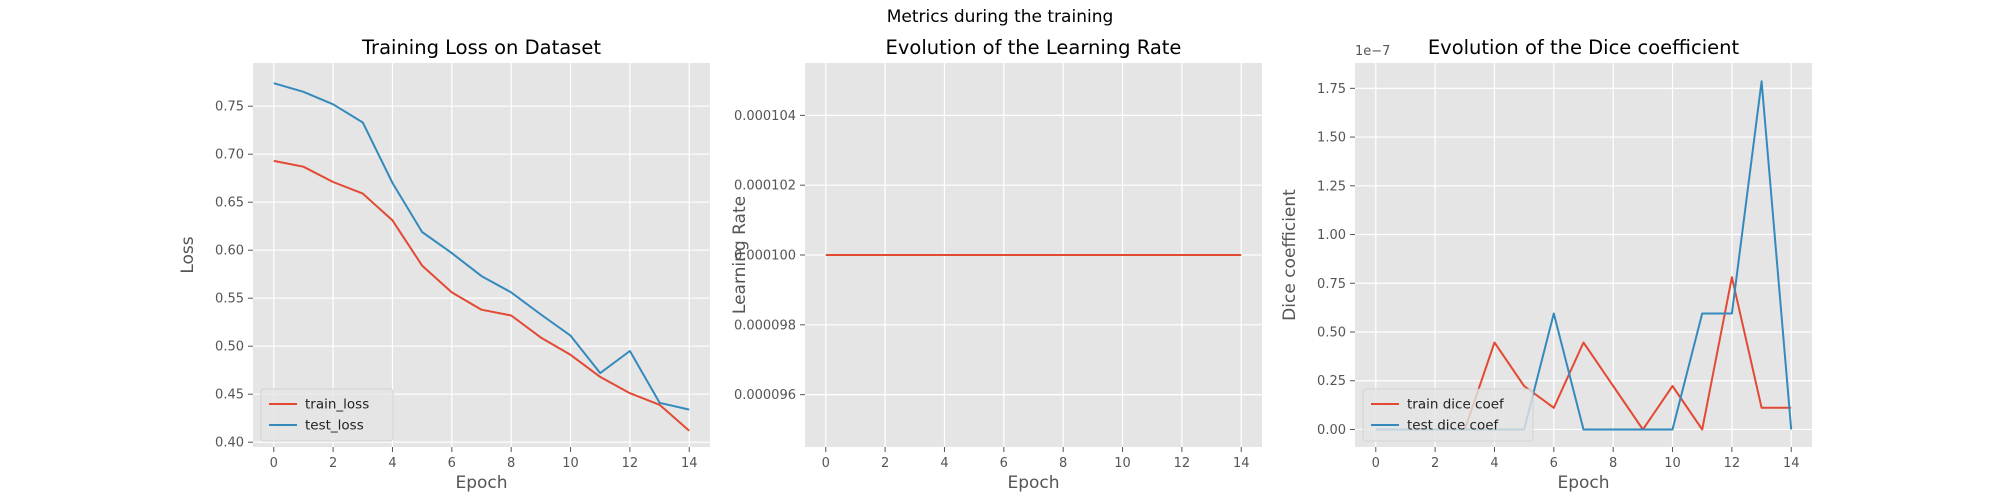  What do you see at coordinates (1331, 89) in the screenshot?
I see `y-tick-label: 1.75` at bounding box center [1331, 89].